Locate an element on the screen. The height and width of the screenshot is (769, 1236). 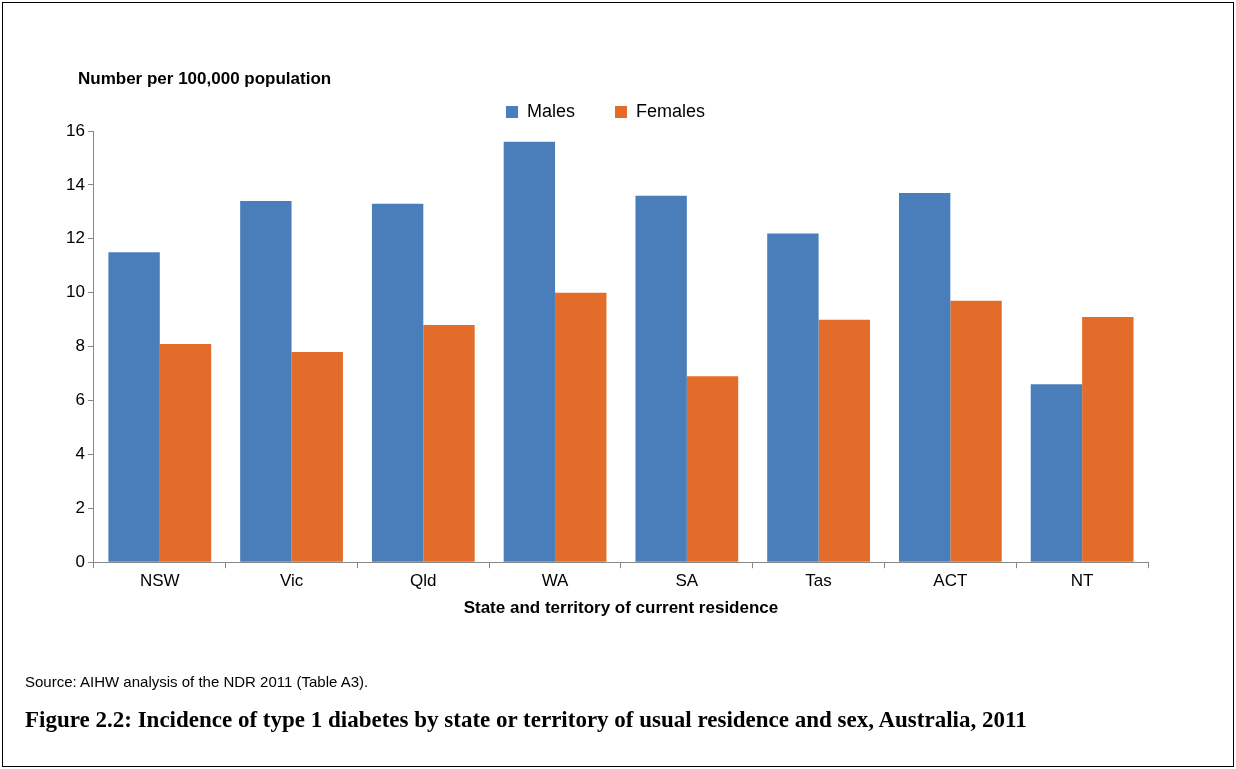
y-tick-label: 8 is located at coordinates (80, 346).